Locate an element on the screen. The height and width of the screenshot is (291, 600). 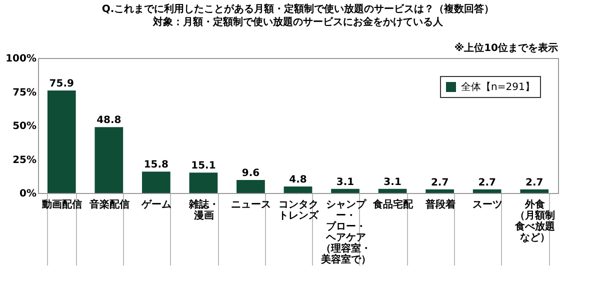
data-label: 4.8 is located at coordinates (298, 180).